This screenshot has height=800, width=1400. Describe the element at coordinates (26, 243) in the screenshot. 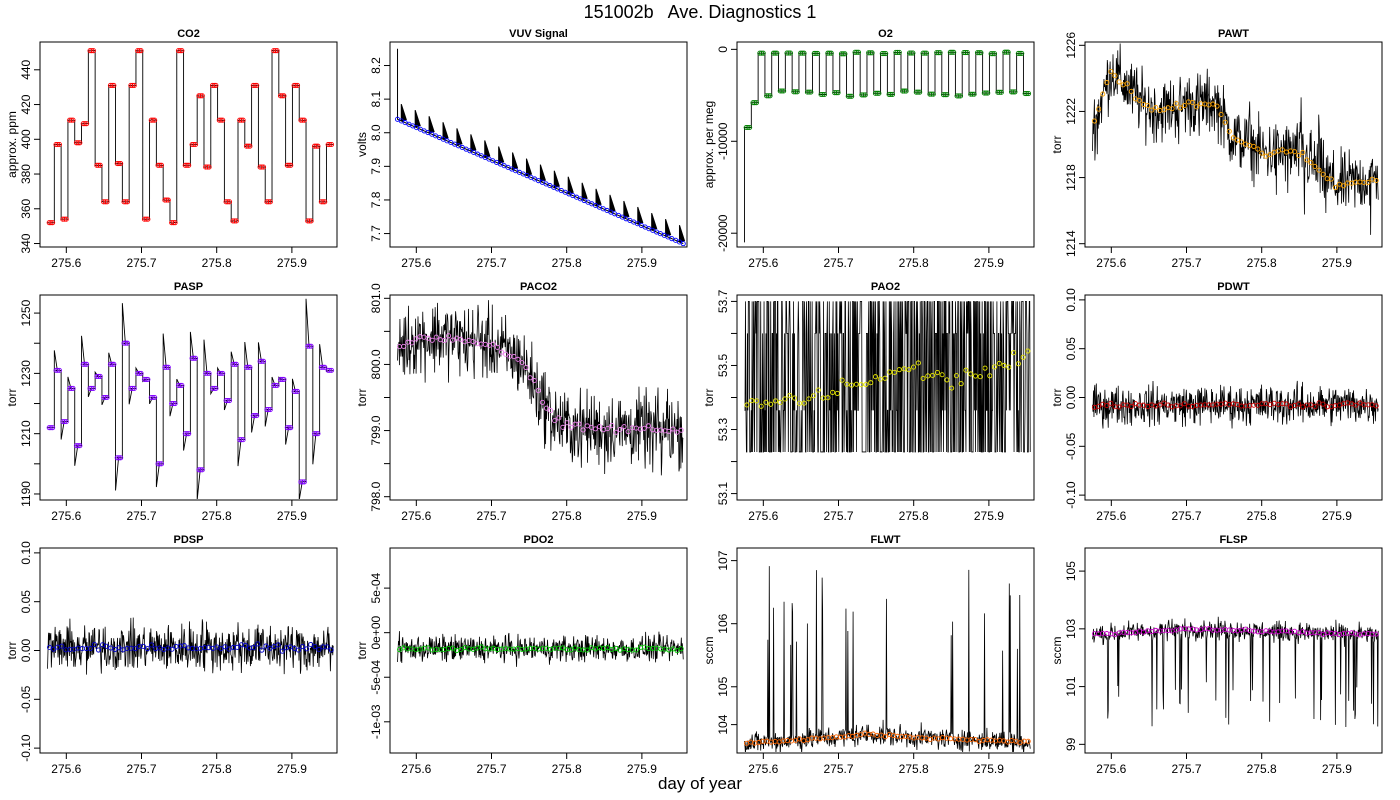

I see `y-tick-label: 340` at that location.